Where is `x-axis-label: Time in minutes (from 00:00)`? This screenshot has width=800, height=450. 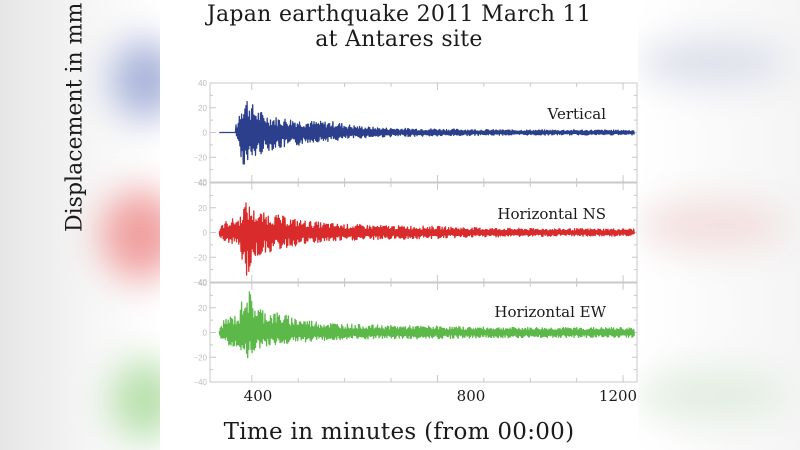
x-axis-label: Time in minutes (from 00:00) is located at coordinates (399, 432).